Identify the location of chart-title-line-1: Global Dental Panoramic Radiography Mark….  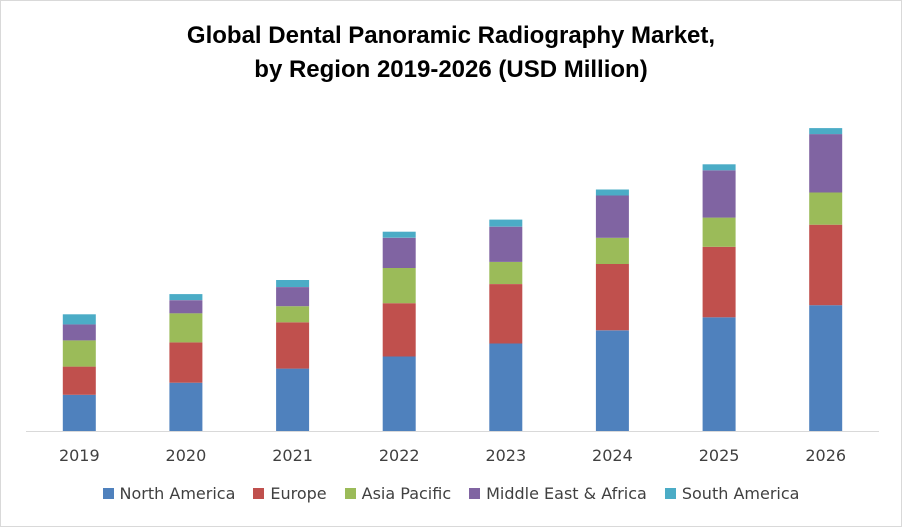
(451, 35).